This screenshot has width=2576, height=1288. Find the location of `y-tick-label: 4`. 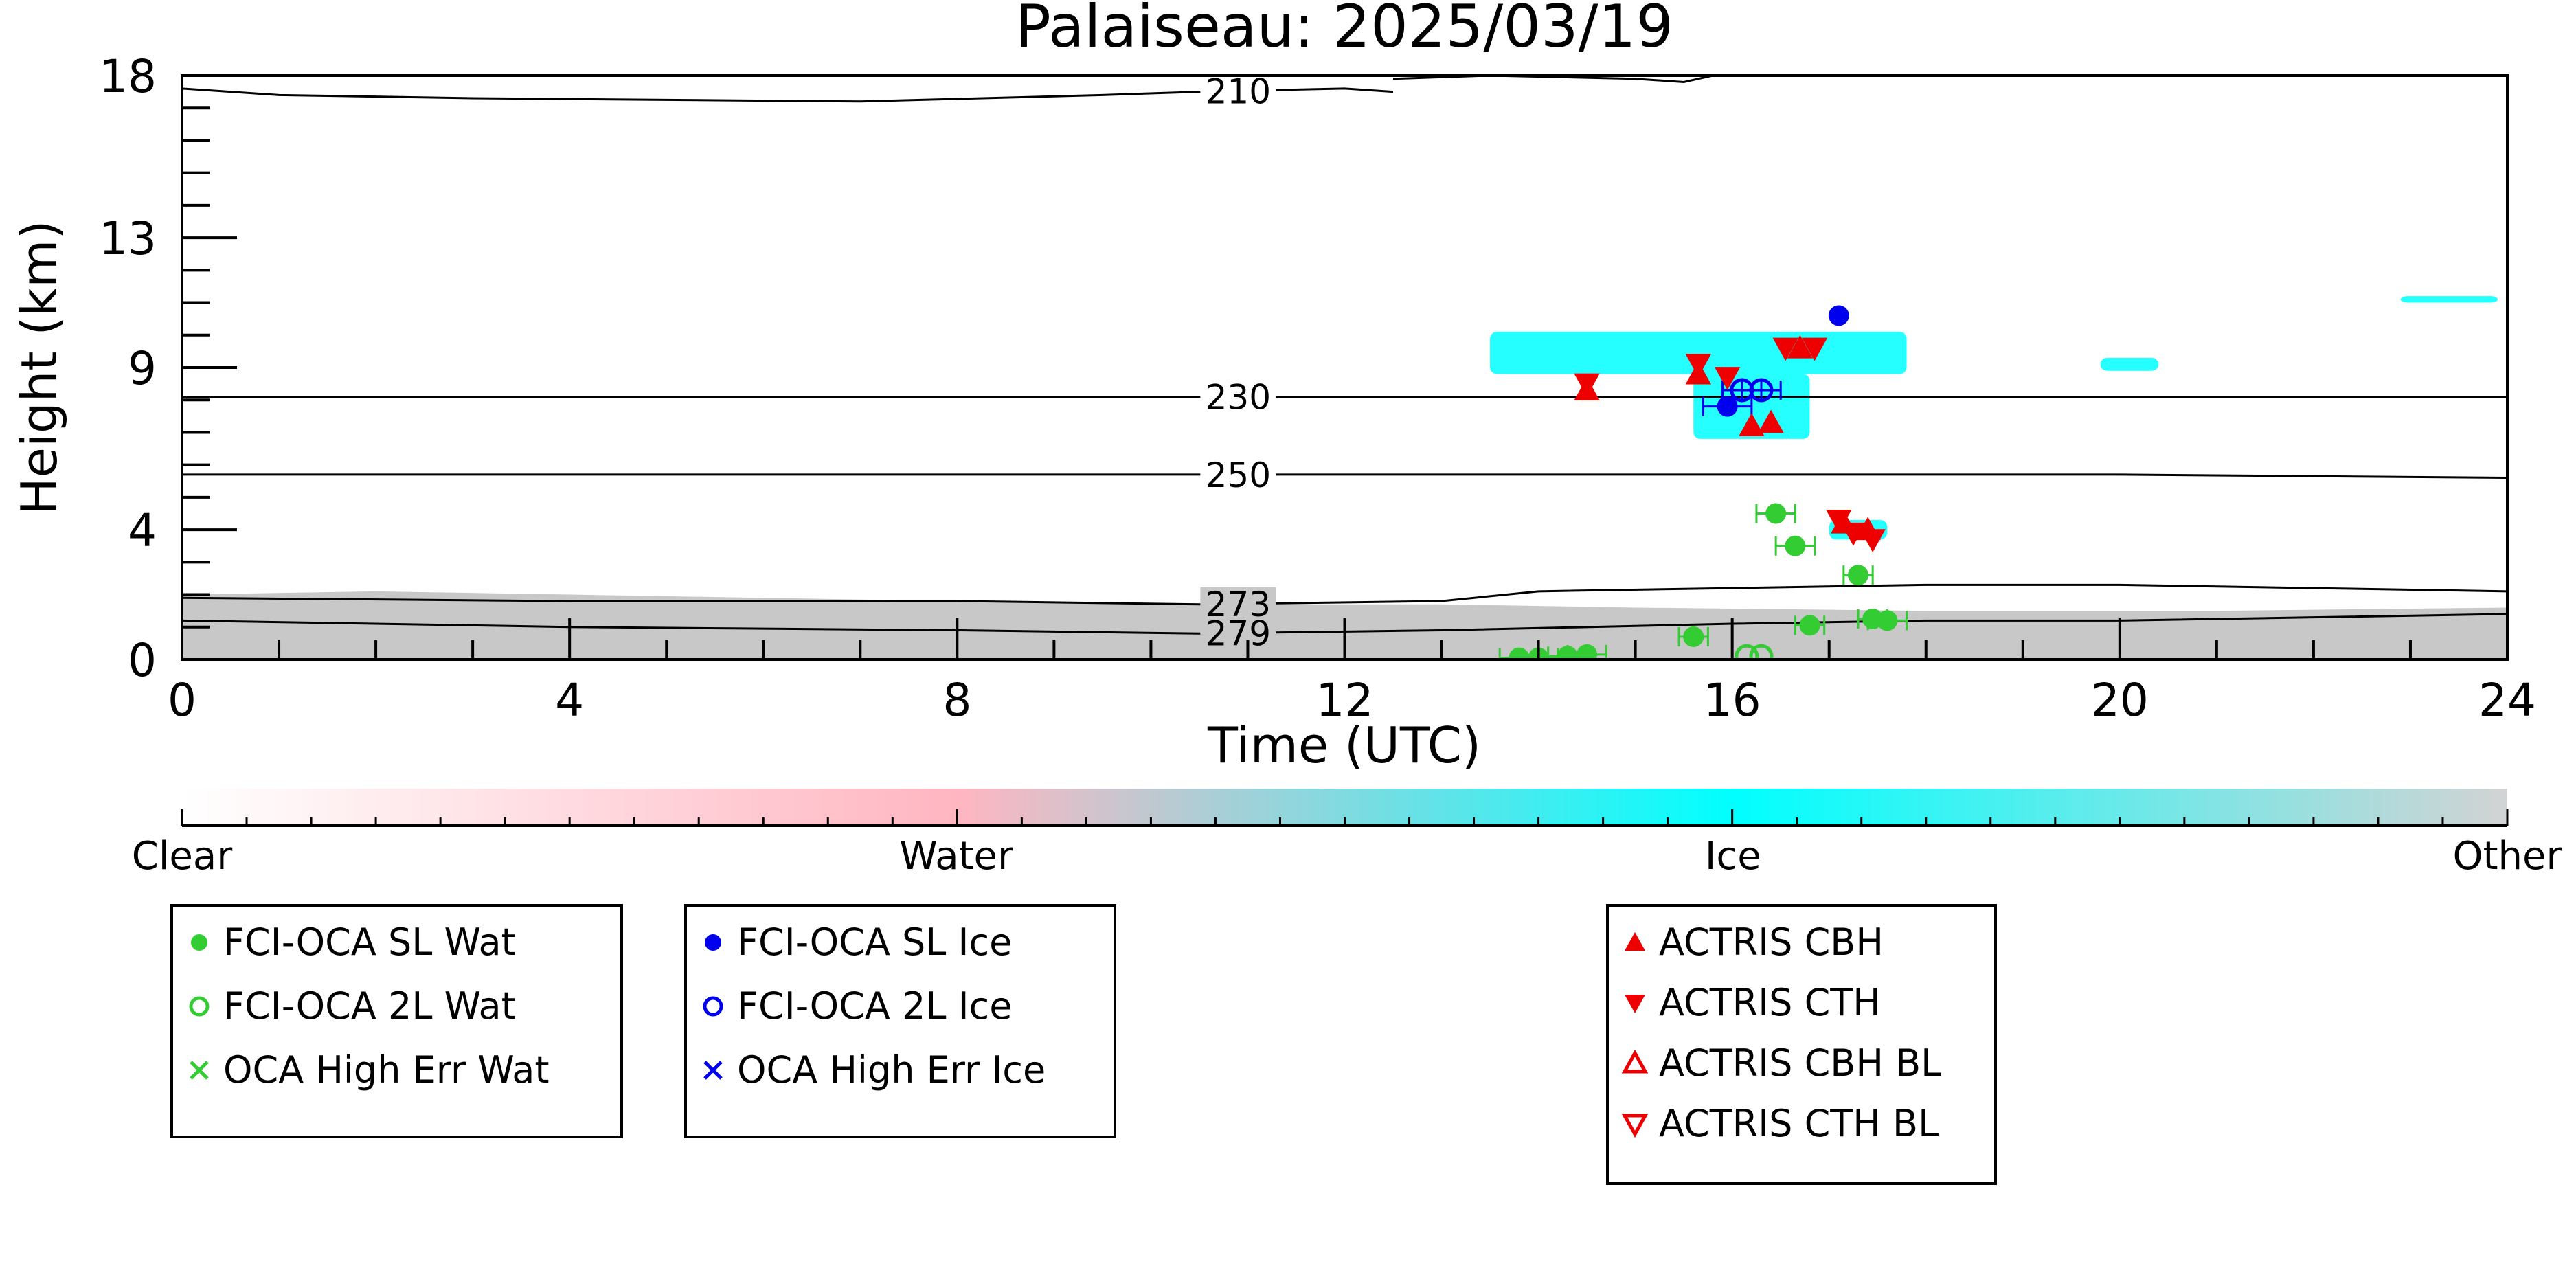

y-tick-label: 4 is located at coordinates (142, 530).